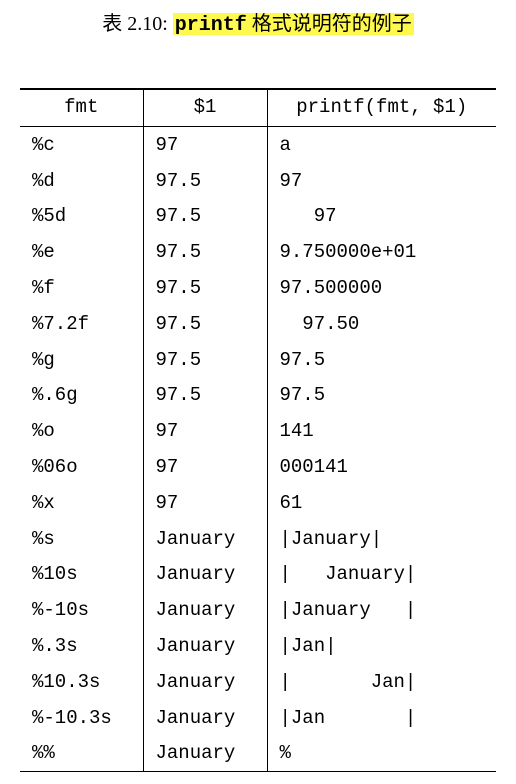  I want to click on cell-fmt: %-10.3s, so click(72, 717).